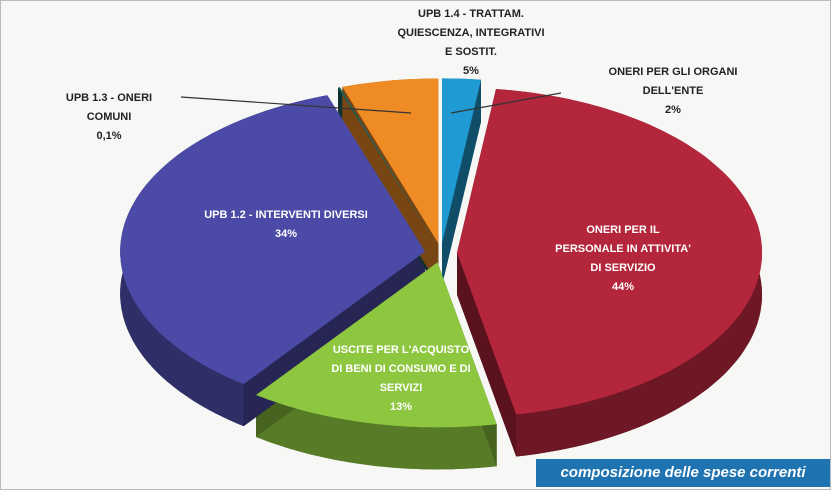 The height and width of the screenshot is (490, 831). What do you see at coordinates (673, 110) in the screenshot?
I see `value-label: 2%` at bounding box center [673, 110].